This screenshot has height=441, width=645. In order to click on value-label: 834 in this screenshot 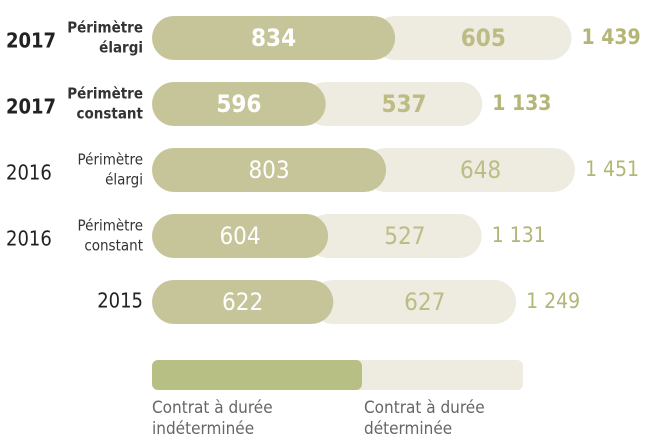, I will do `click(273, 38)`.